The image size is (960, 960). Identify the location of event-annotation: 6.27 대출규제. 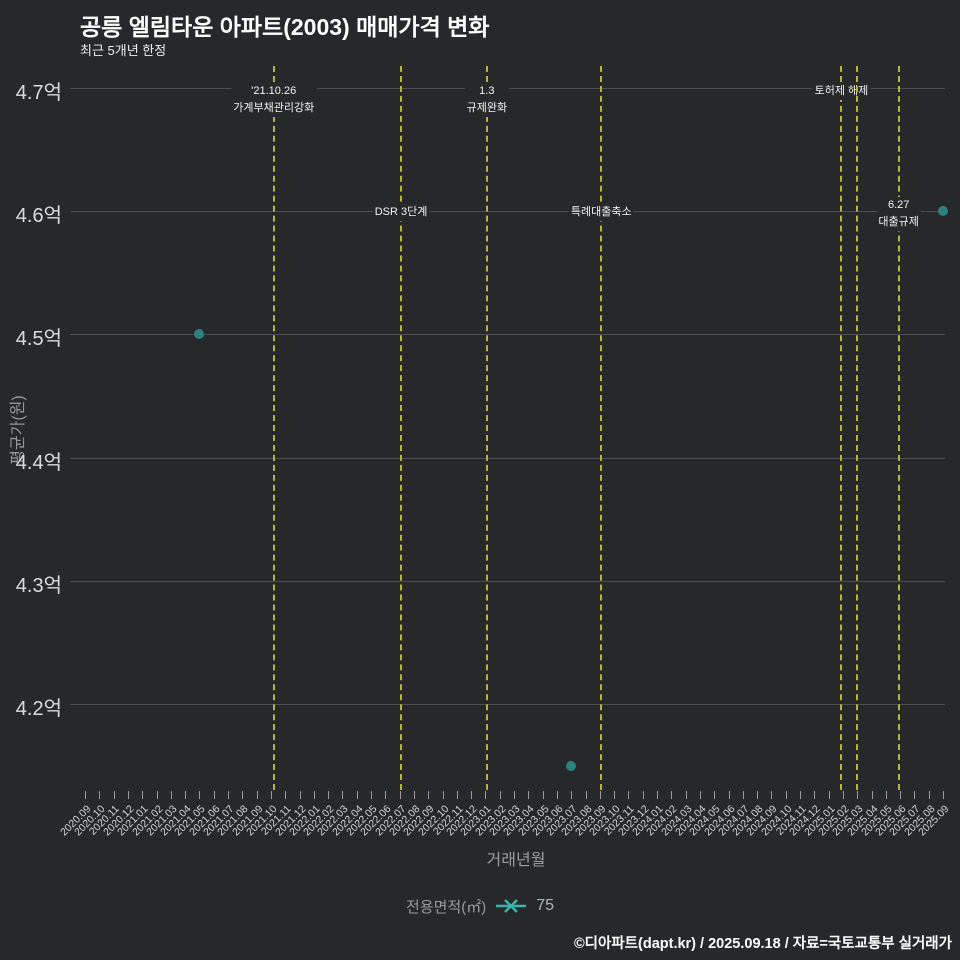
(898, 214).